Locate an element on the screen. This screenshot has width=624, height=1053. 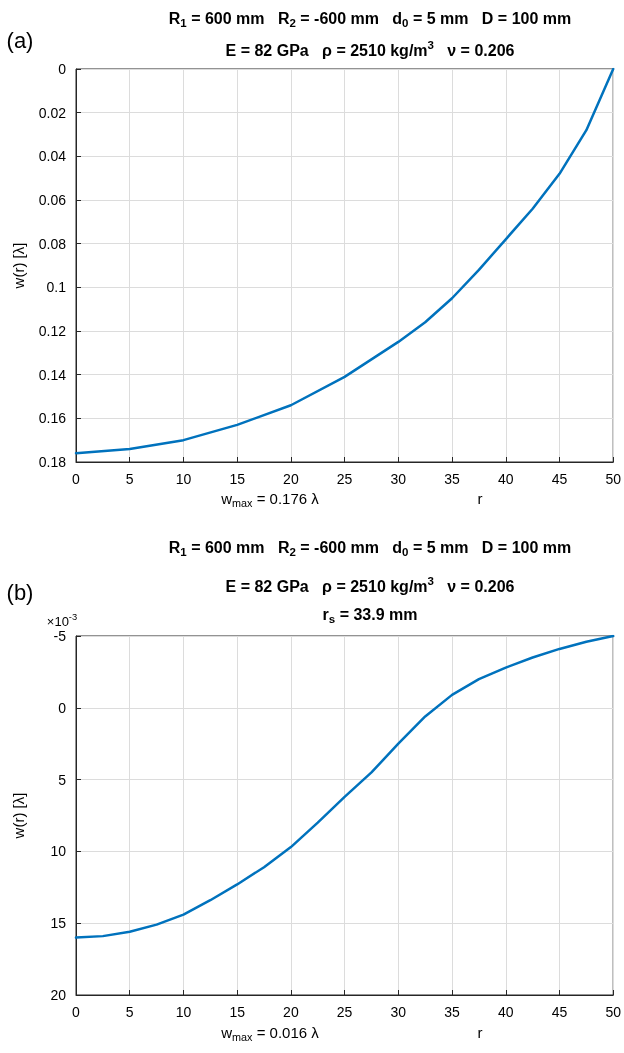
y-tick-label: 0.02 is located at coordinates (52, 112).